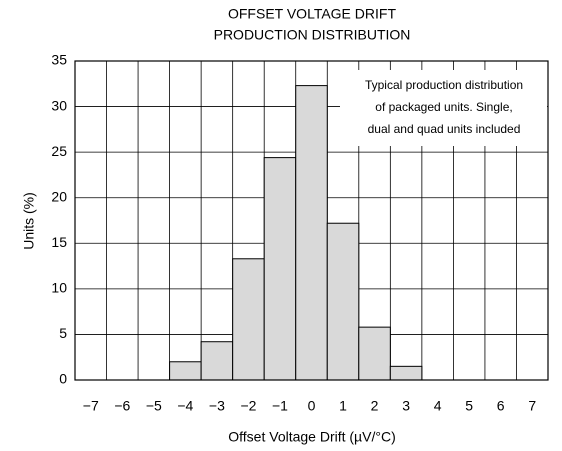 The height and width of the screenshot is (451, 562). Describe the element at coordinates (312, 406) in the screenshot. I see `x-tick-label: 0` at that location.